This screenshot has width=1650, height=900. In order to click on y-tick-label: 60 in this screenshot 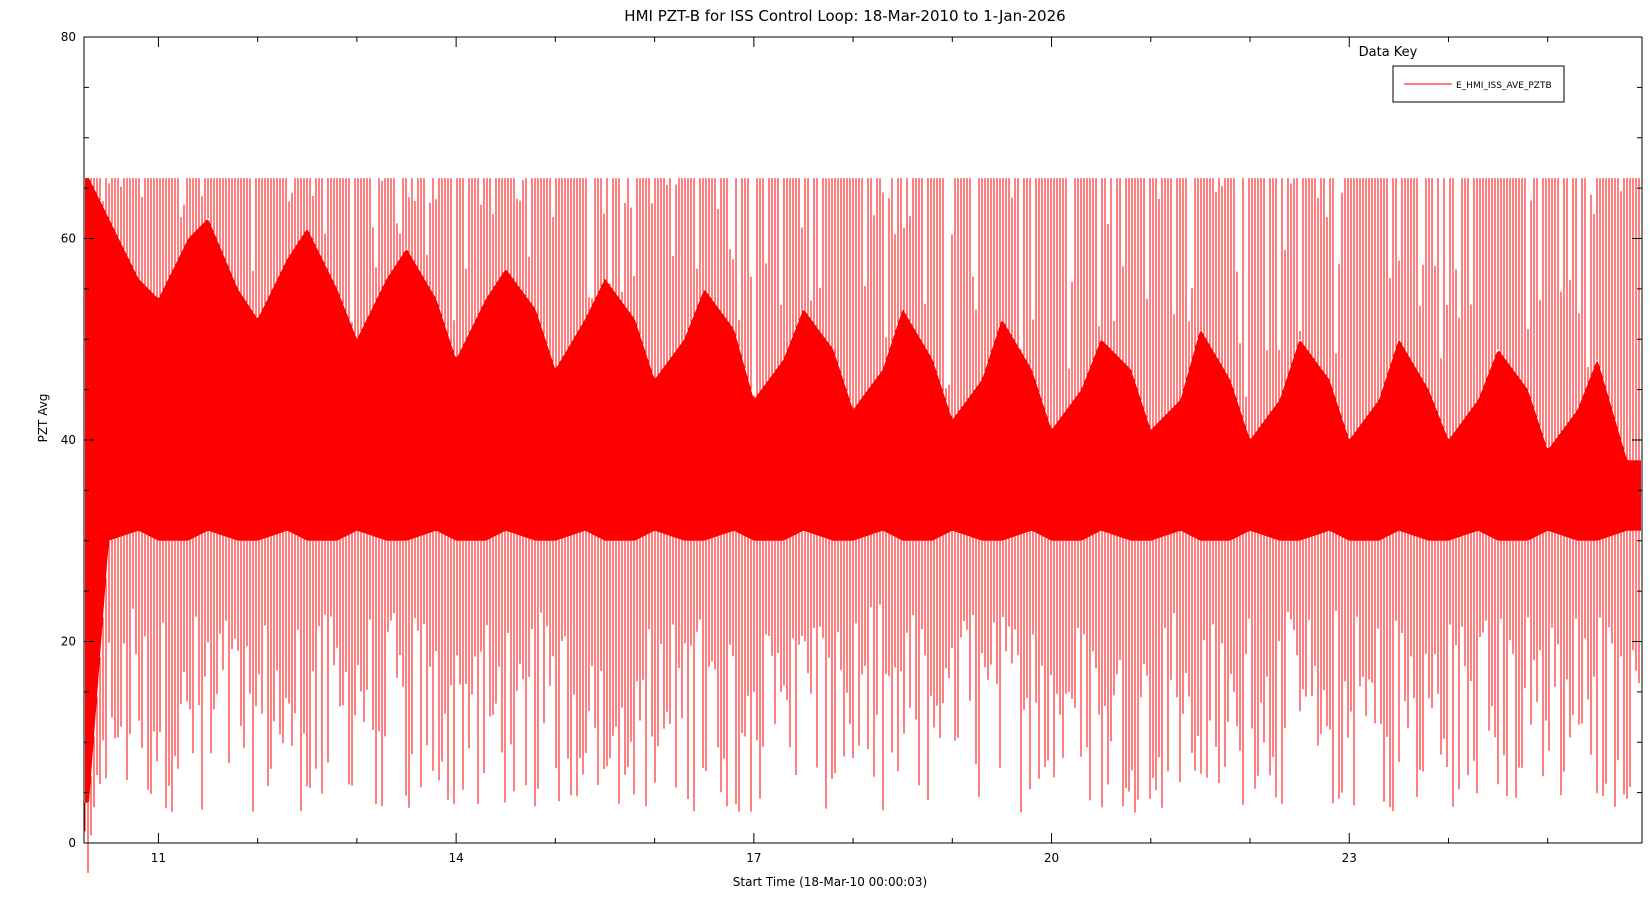, I will do `click(68, 239)`.